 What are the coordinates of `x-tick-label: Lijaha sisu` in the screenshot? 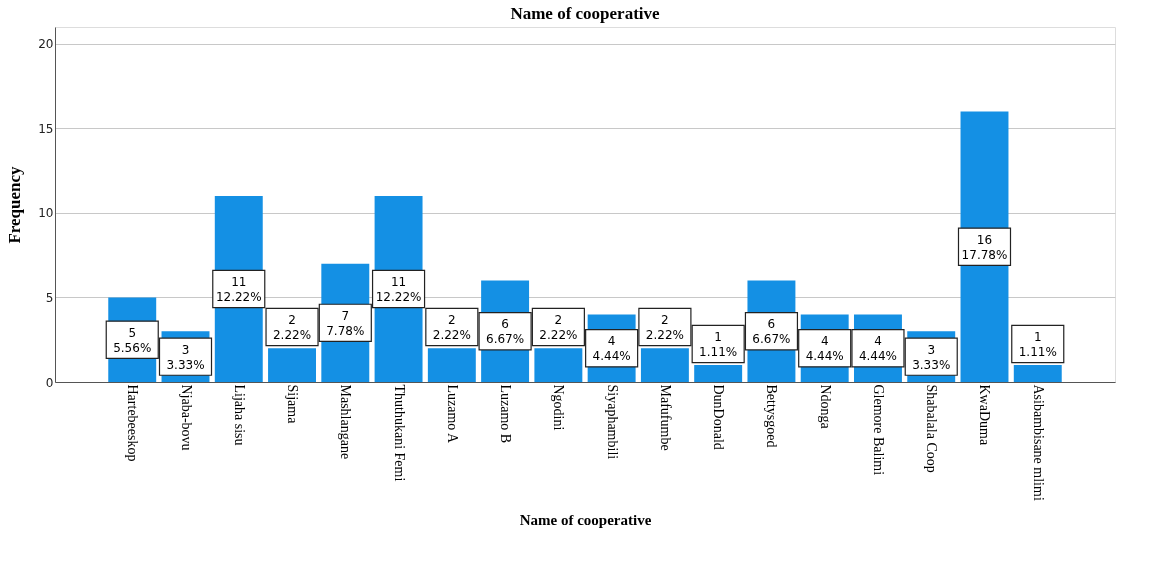 It's located at (239, 415).